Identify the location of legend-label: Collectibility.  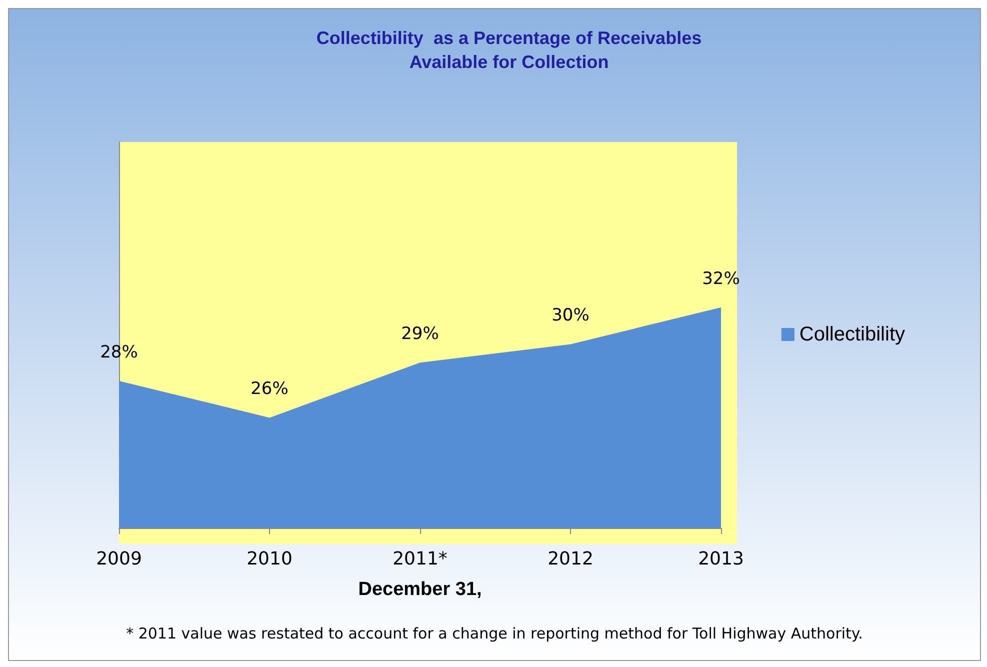
(852, 335).